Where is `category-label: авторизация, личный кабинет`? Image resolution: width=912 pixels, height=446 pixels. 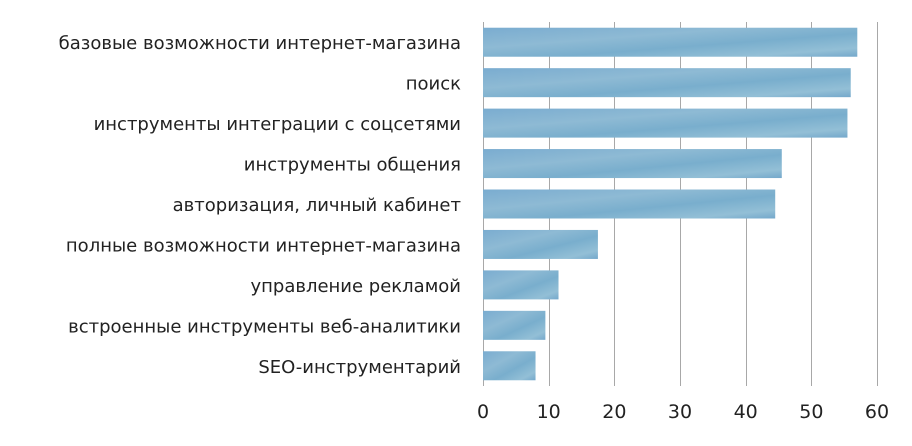 category-label: авторизация, личный кабинет is located at coordinates (317, 205).